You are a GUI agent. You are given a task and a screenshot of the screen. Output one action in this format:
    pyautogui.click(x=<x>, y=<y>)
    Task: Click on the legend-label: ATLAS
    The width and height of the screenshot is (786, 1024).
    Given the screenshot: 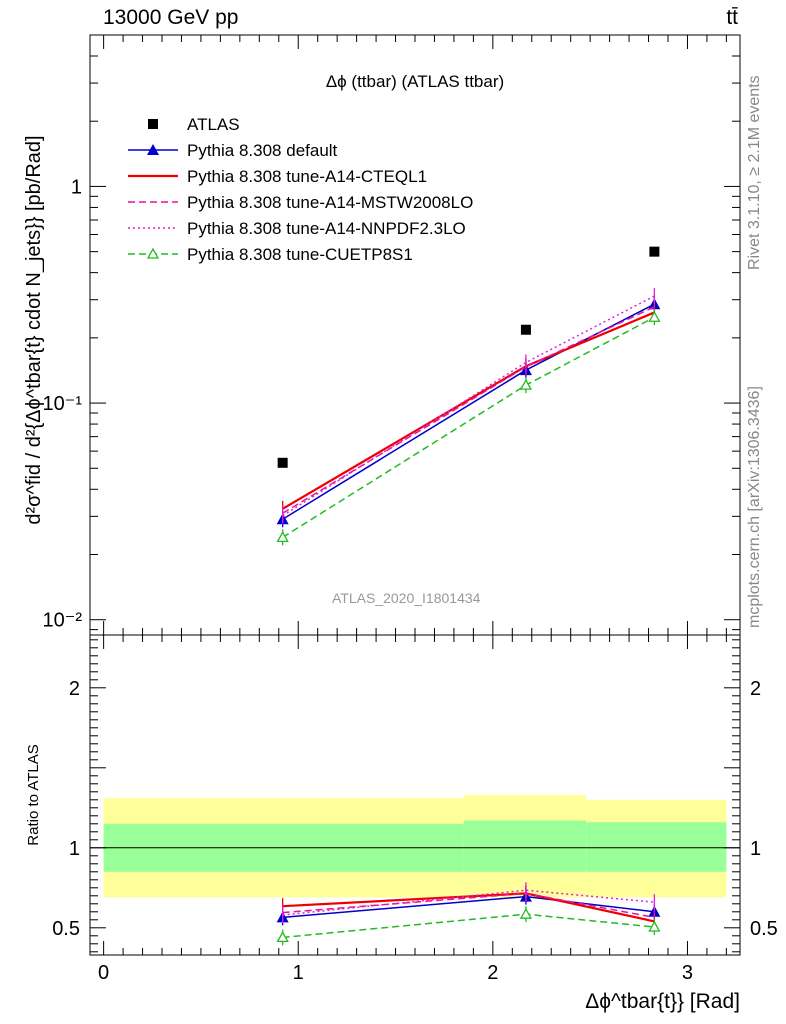 What is the action you would take?
    pyautogui.click(x=213, y=124)
    